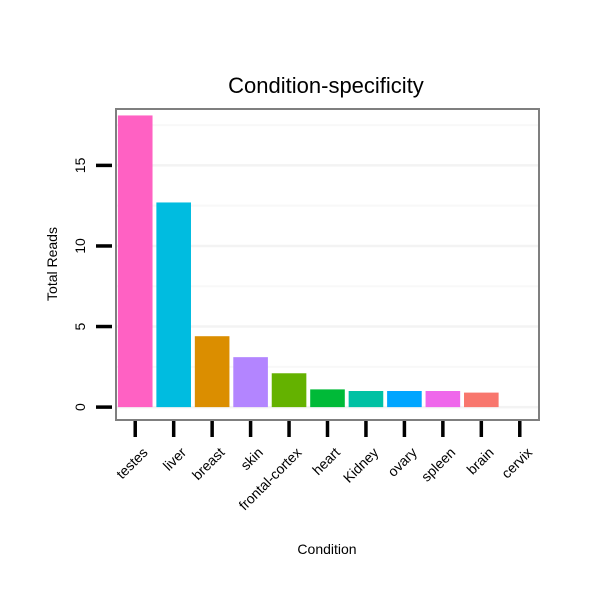 This screenshot has height=605, width=600. Describe the element at coordinates (173, 305) in the screenshot. I see `bar-liver` at that location.